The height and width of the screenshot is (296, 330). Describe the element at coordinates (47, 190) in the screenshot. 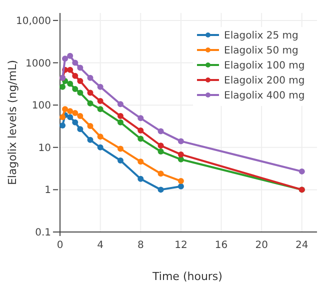

I see `y-tick-label: 1` at that location.